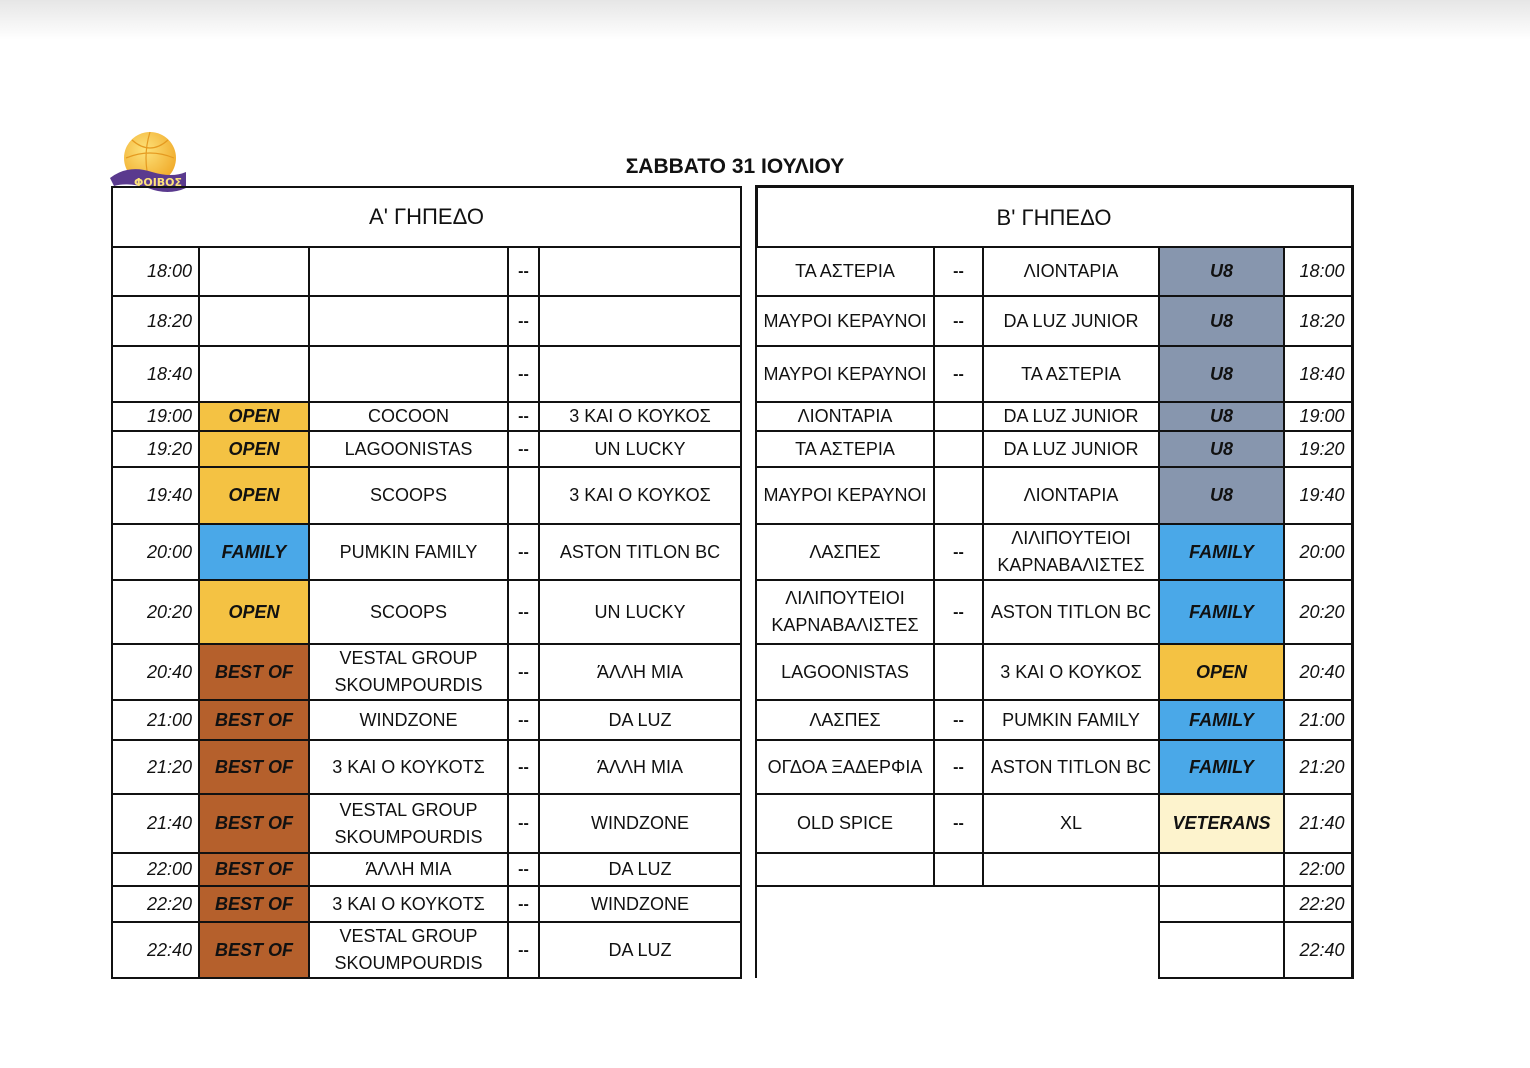 The width and height of the screenshot is (1530, 1068). Describe the element at coordinates (1221, 823) in the screenshot. I see `category-cell-court-b: VETERANS` at that location.